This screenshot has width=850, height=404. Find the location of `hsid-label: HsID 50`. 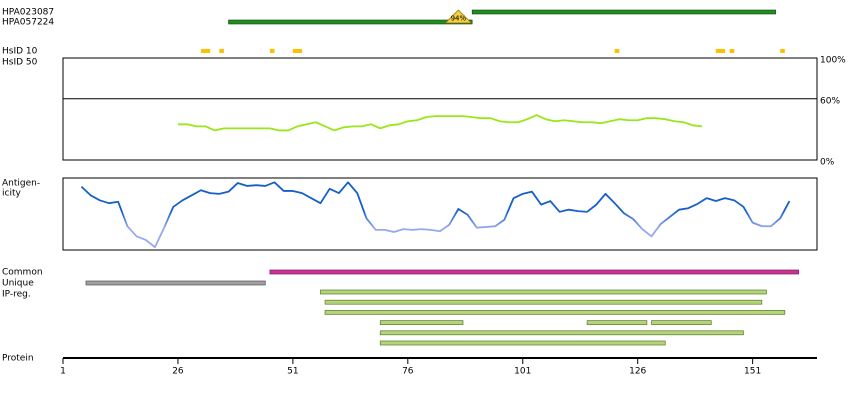

hsid-label: HsID 50 is located at coordinates (20, 63).